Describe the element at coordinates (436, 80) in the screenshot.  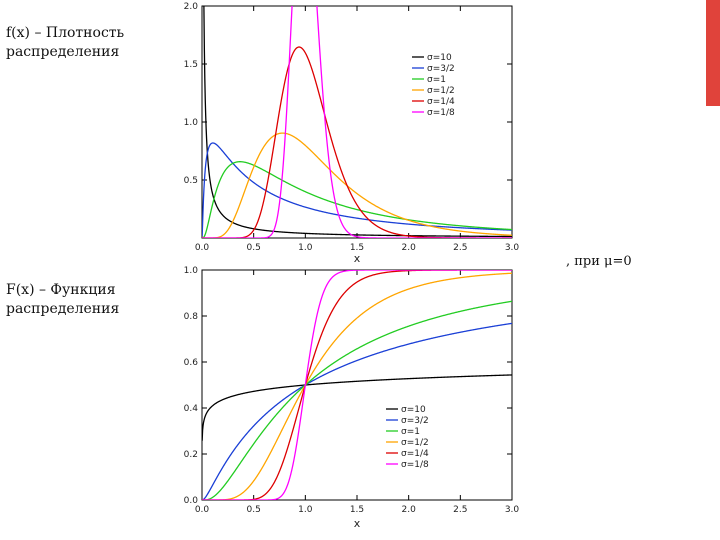
I see `pdf-legend-label: σ=1` at that location.